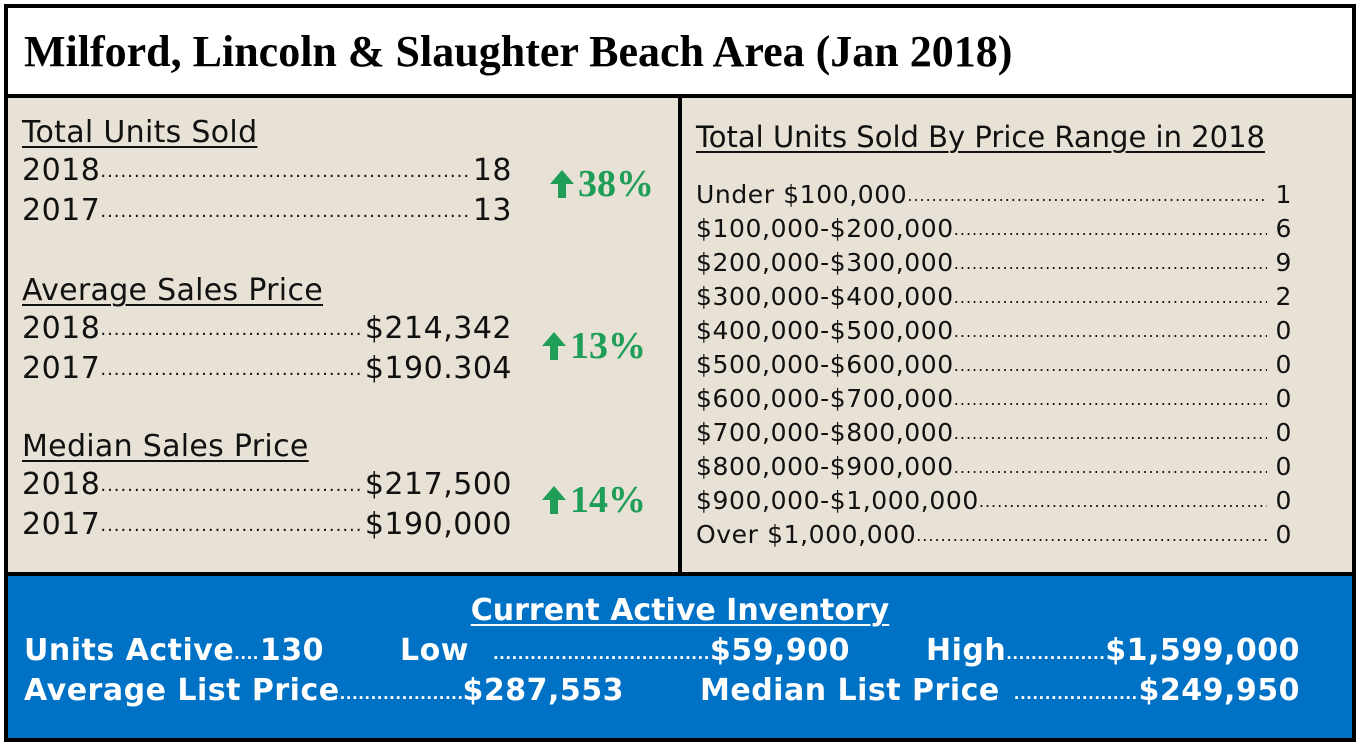 This screenshot has width=1368, height=750. Describe the element at coordinates (608, 346) in the screenshot. I see `percent-change: 13%` at that location.